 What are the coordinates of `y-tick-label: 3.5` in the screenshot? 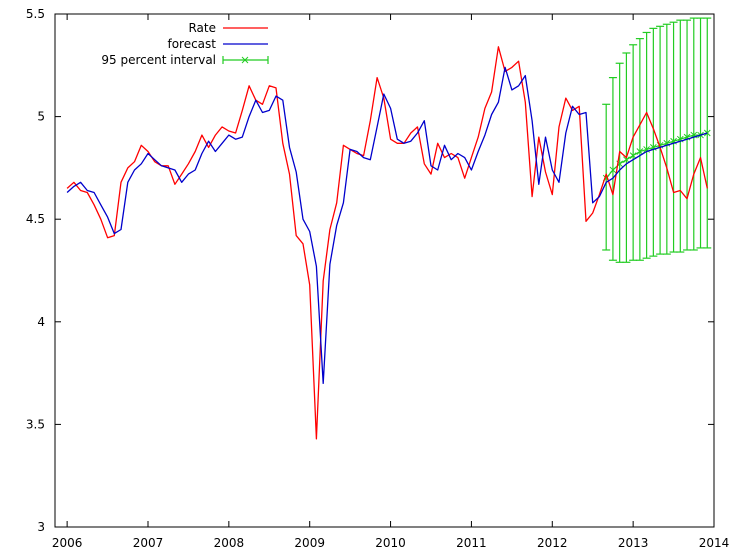 It's located at (35, 424).